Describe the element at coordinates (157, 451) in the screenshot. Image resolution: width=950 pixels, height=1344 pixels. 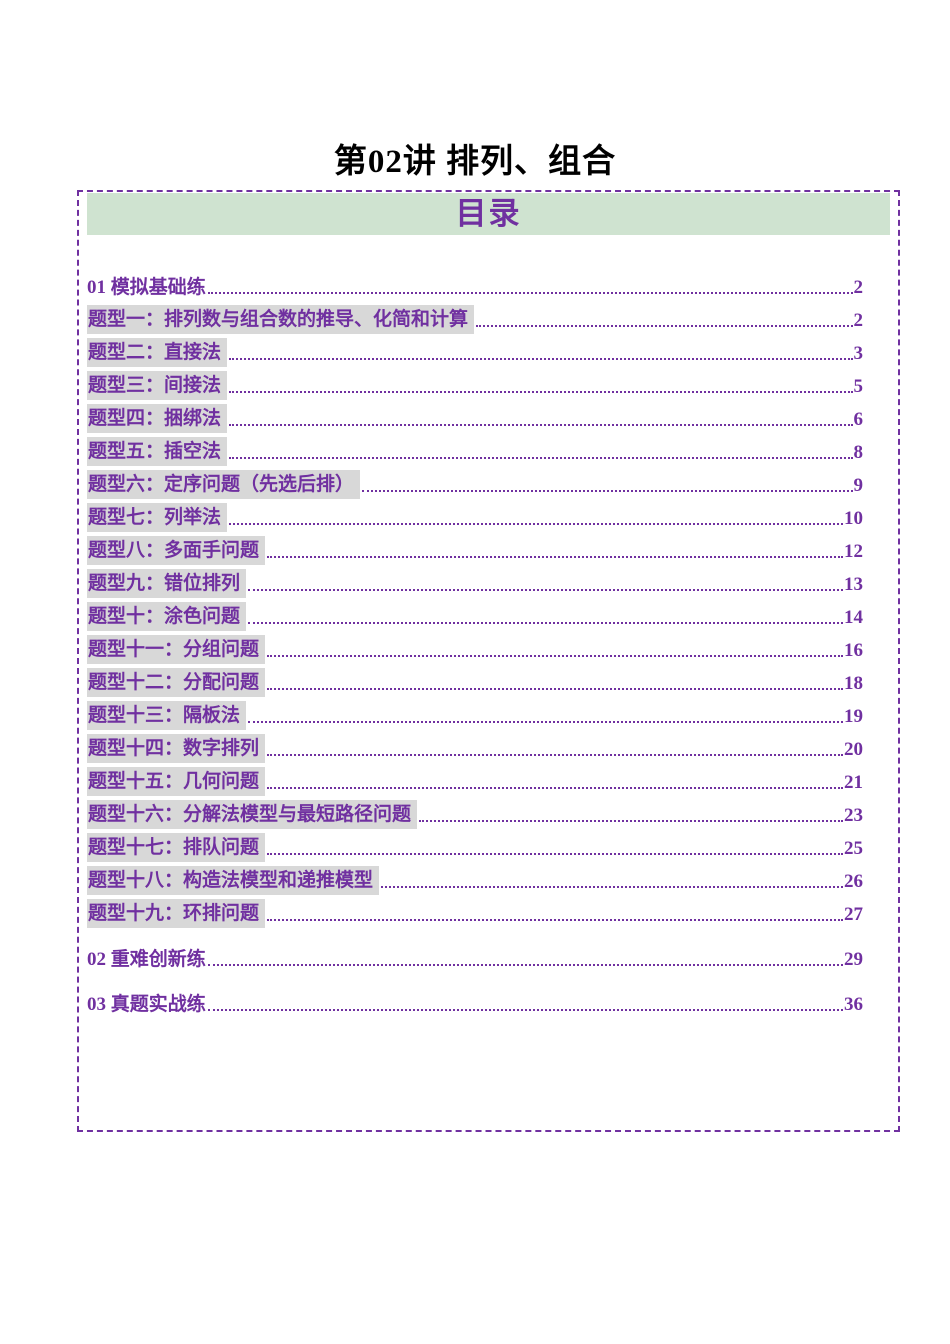
I see `toc-entry-label: 题型五：插空法` at that location.